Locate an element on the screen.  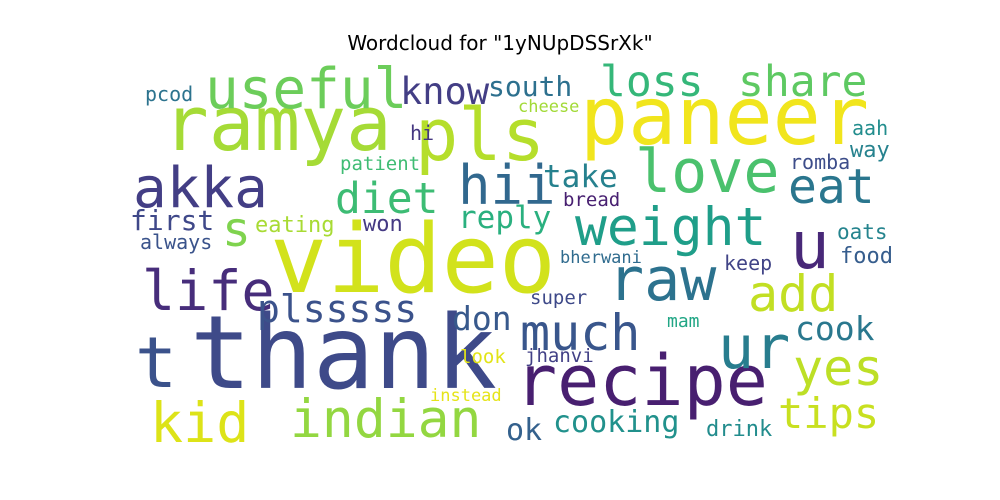
word-don: don is located at coordinates (482, 318).